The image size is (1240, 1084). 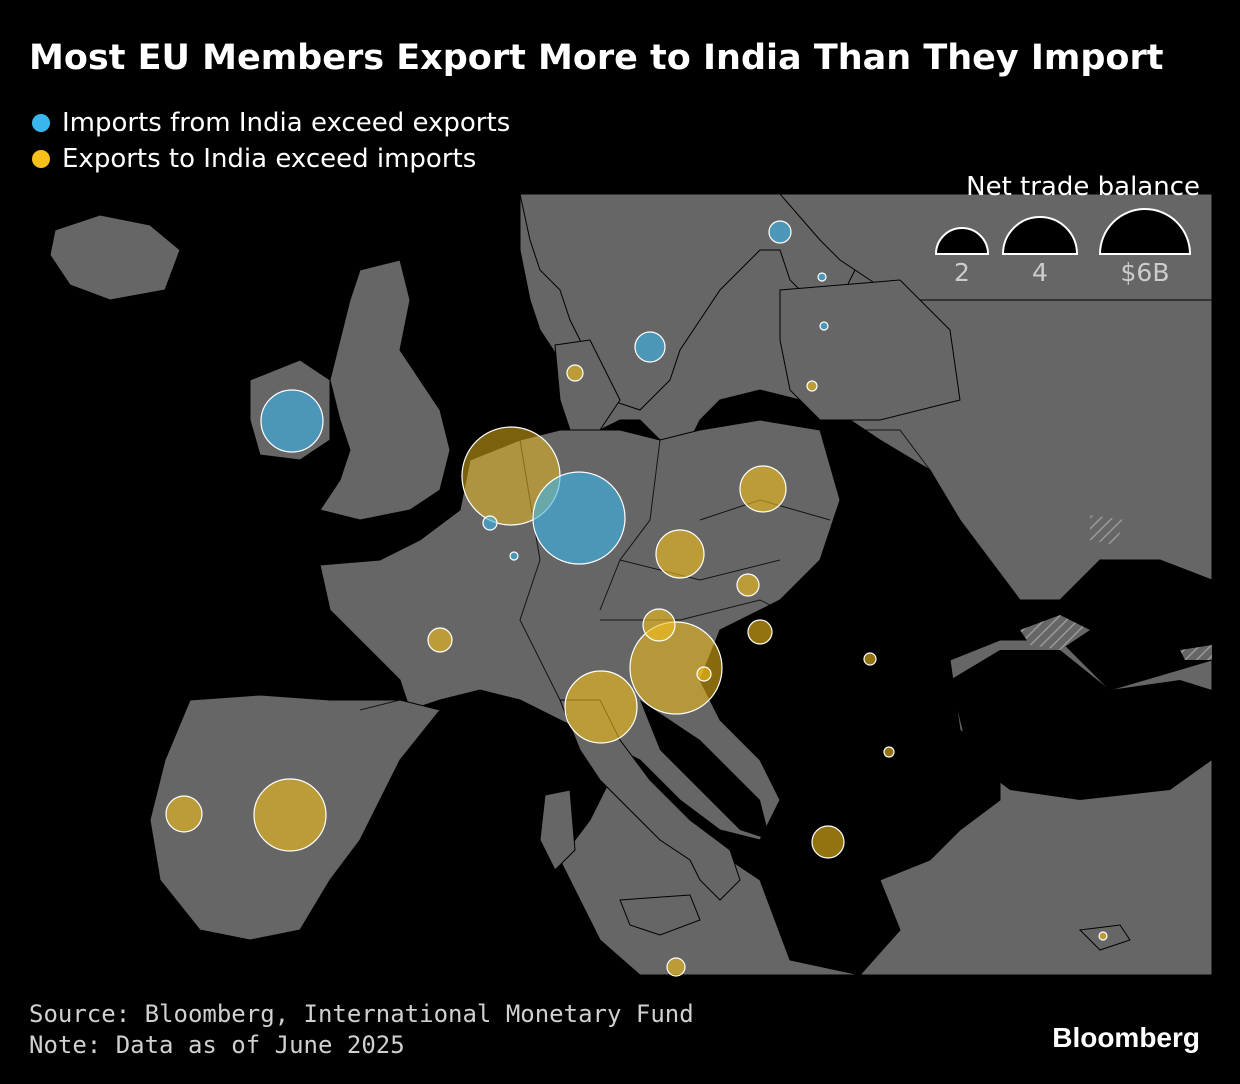 I want to click on bubble-latvia, so click(x=824, y=326).